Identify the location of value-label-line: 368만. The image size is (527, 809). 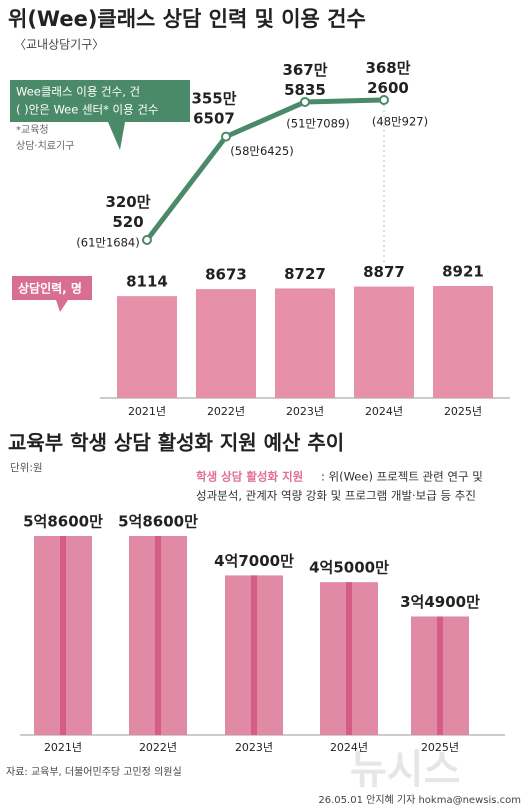
(387, 68).